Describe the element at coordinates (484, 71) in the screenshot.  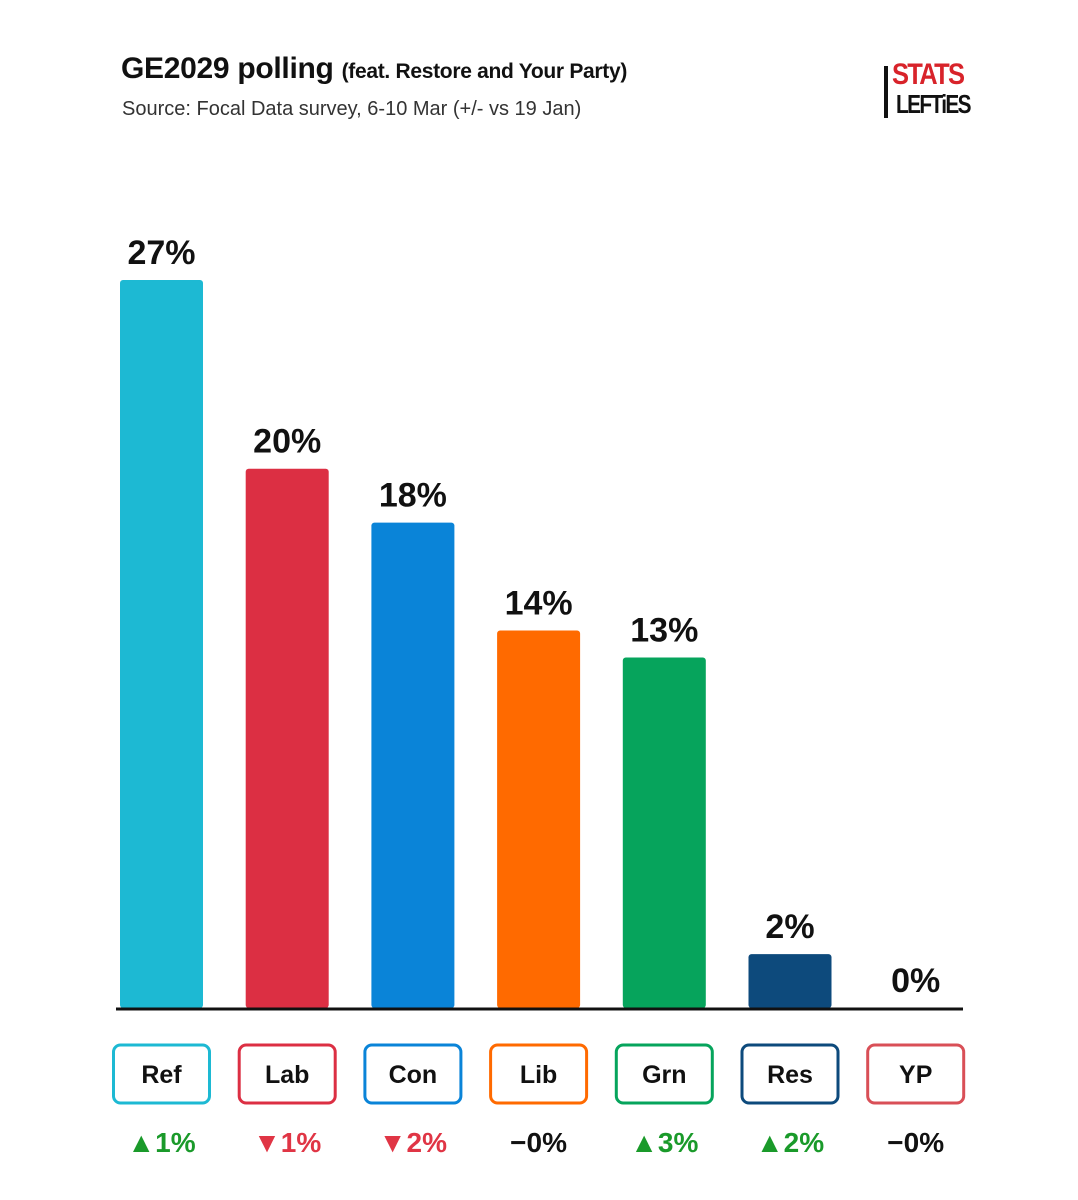
I see `chart-title-note: (feat. Restore and Your Party)` at that location.